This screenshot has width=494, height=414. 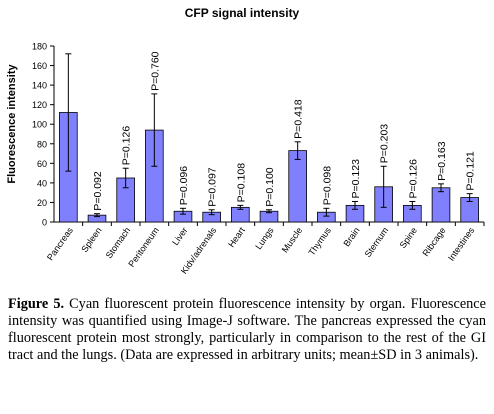 What do you see at coordinates (39, 105) in the screenshot?
I see `y-tick-label: 120` at bounding box center [39, 105].